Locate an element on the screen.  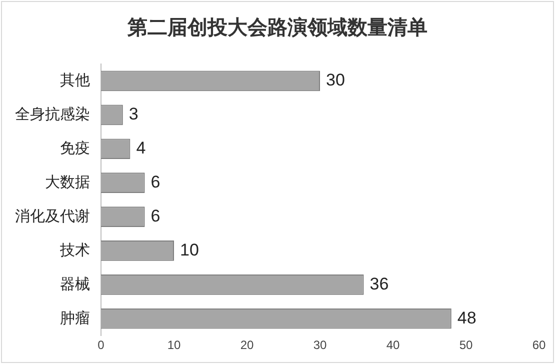
y-tick-label: 技术 is located at coordinates (74, 250).